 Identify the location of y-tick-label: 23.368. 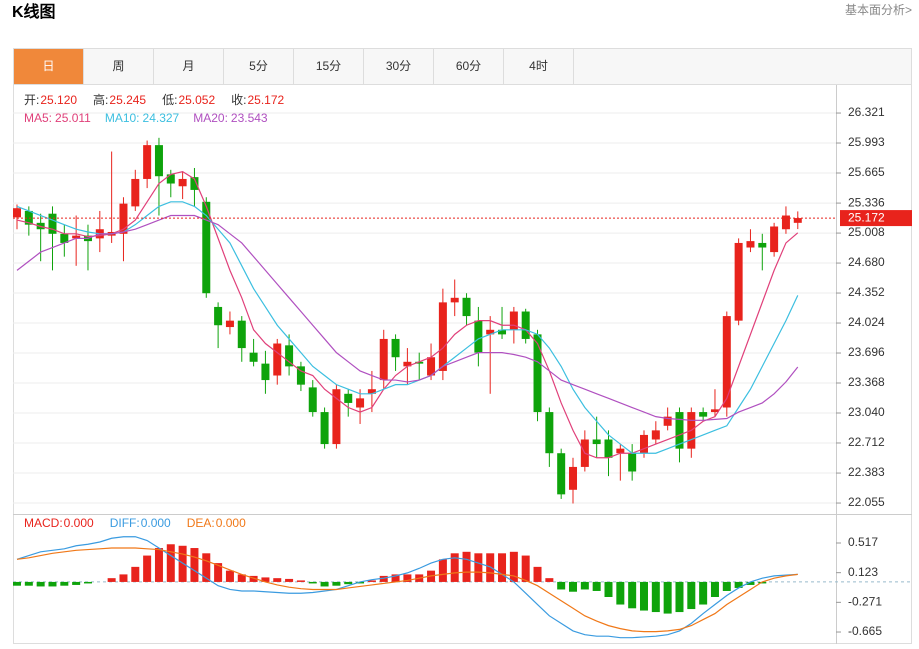
(866, 382).